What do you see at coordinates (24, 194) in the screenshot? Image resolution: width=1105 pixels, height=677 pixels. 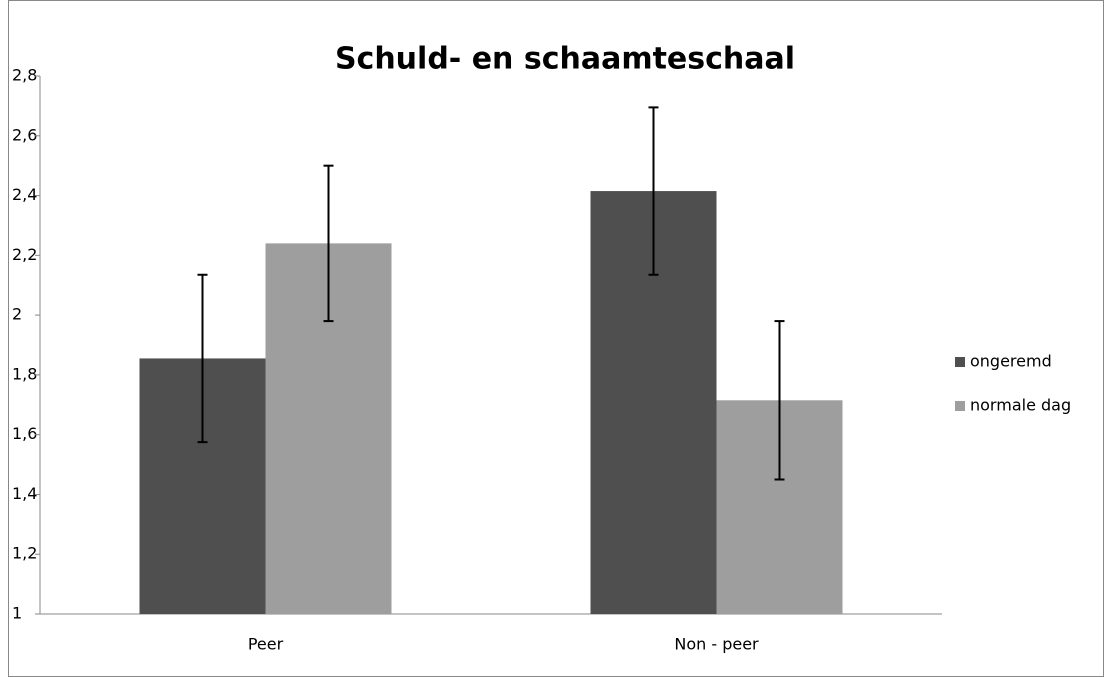 I see `y-tick-label: 2,4` at bounding box center [24, 194].